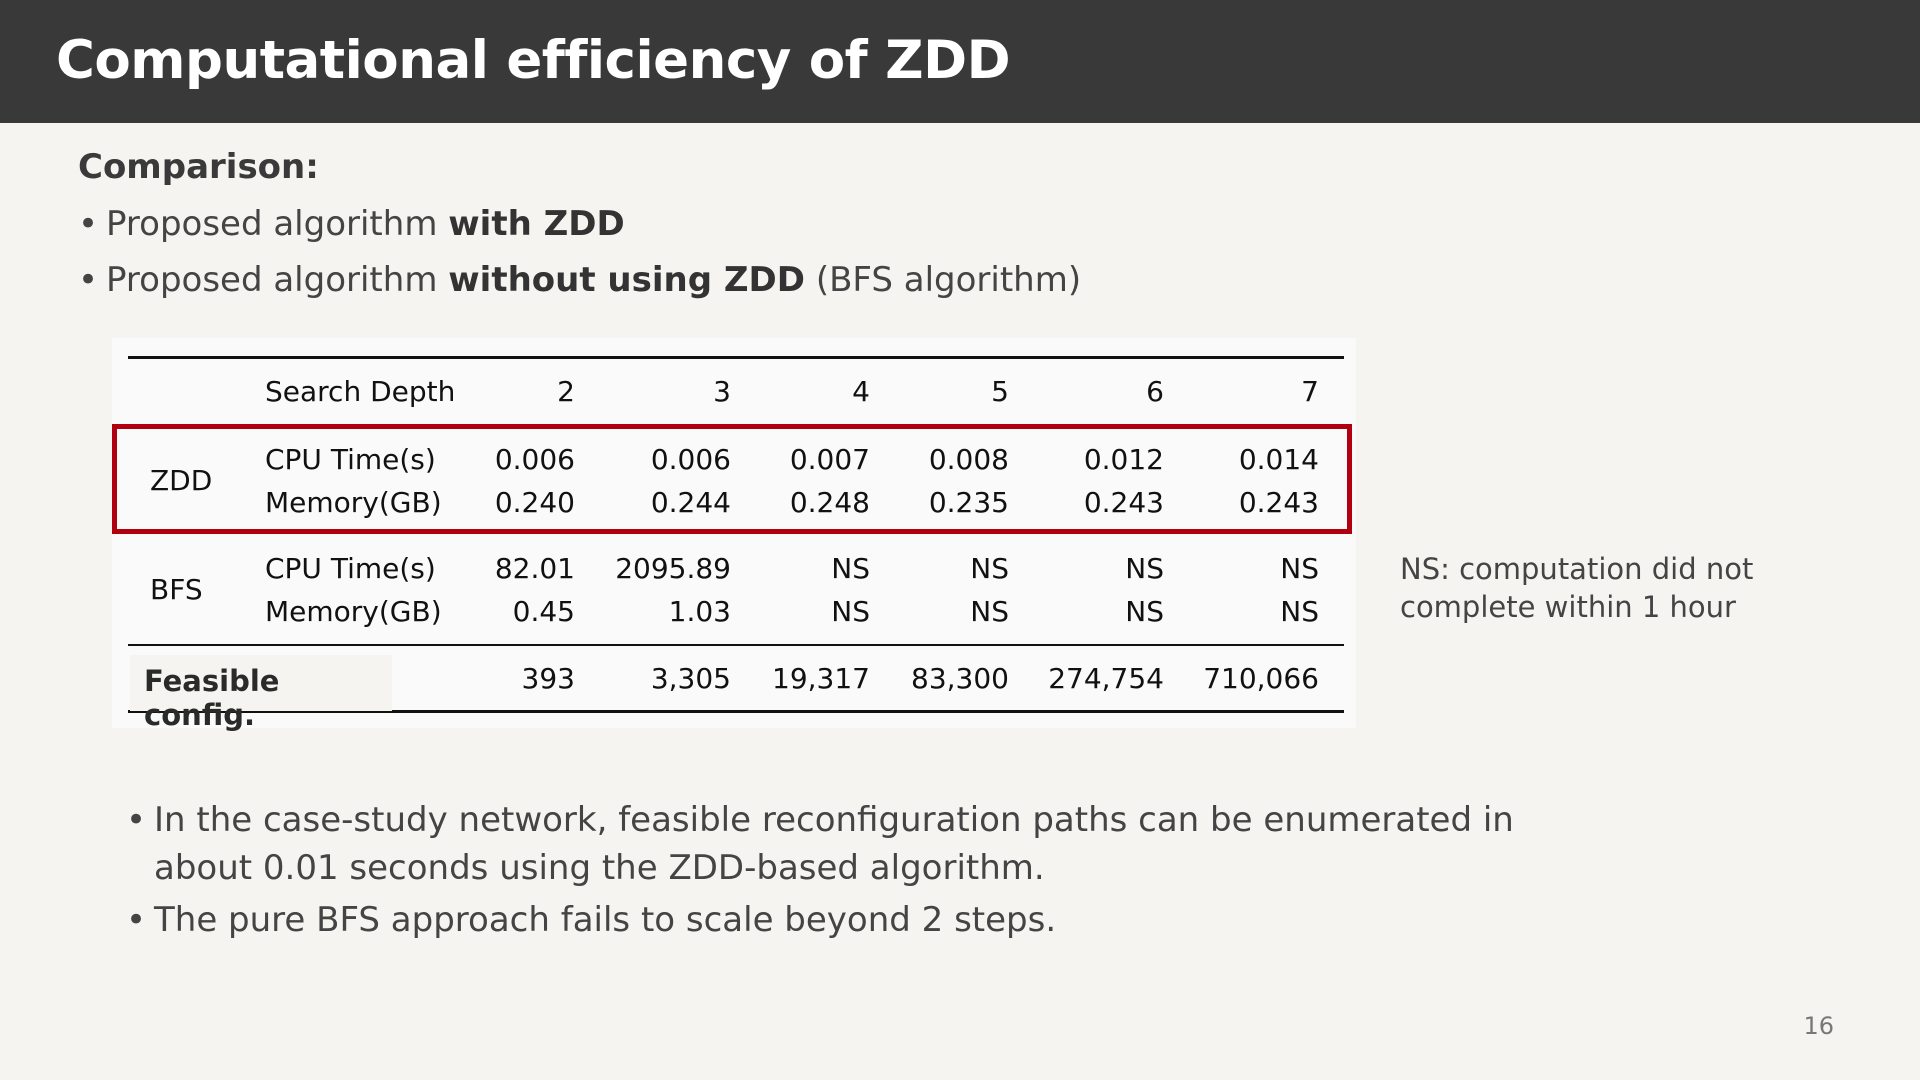  What do you see at coordinates (968, 502) in the screenshot?
I see `table-cell: 0.235` at bounding box center [968, 502].